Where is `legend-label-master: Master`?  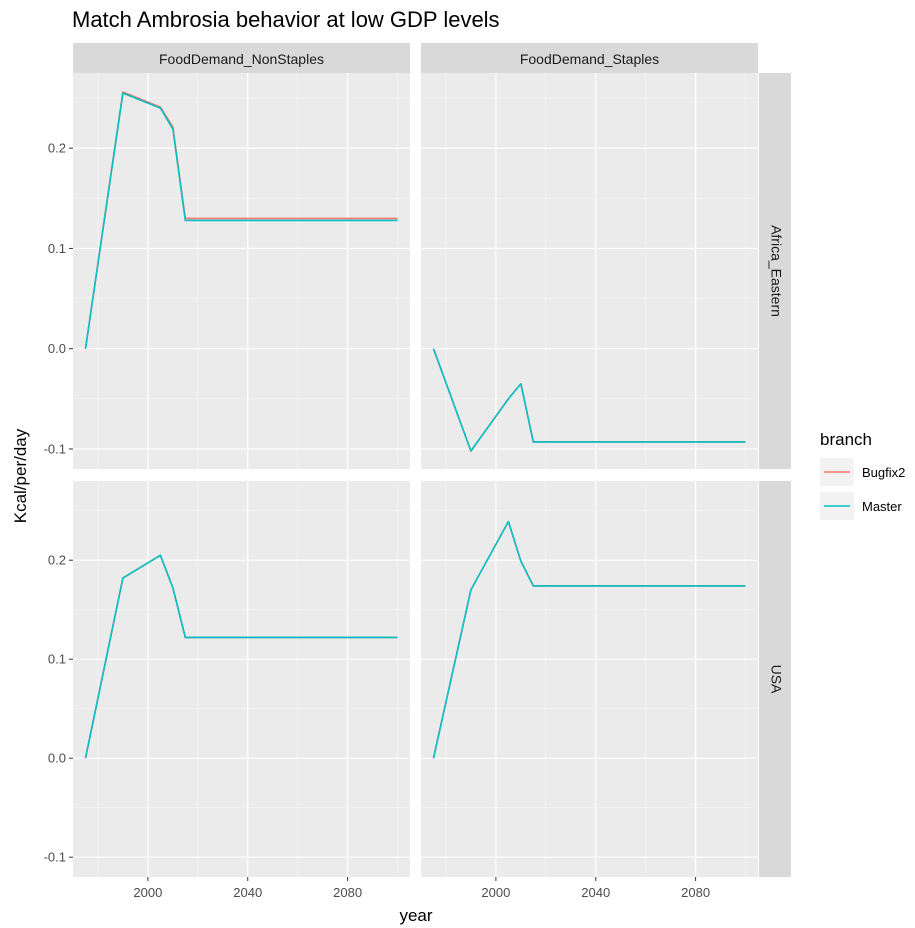
legend-label-master: Master is located at coordinates (882, 506).